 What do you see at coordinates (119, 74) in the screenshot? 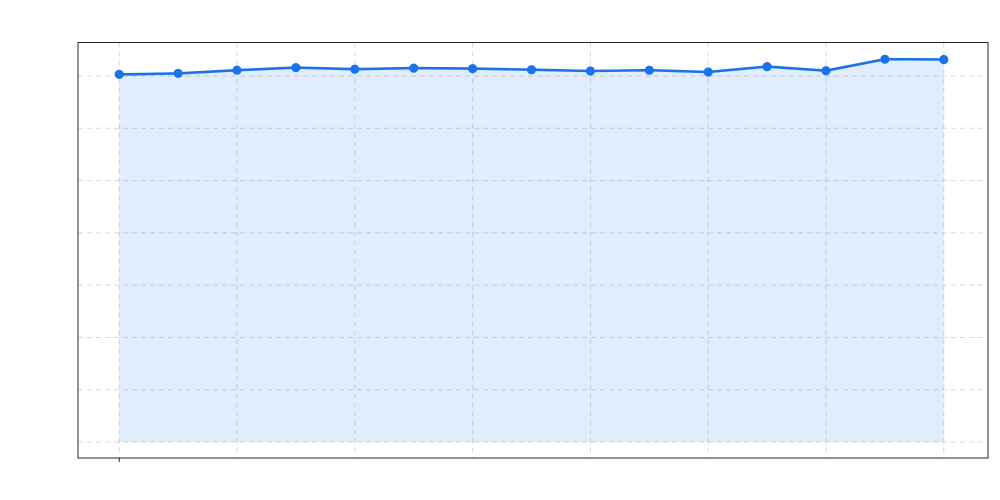
I see `data-point-2010` at bounding box center [119, 74].